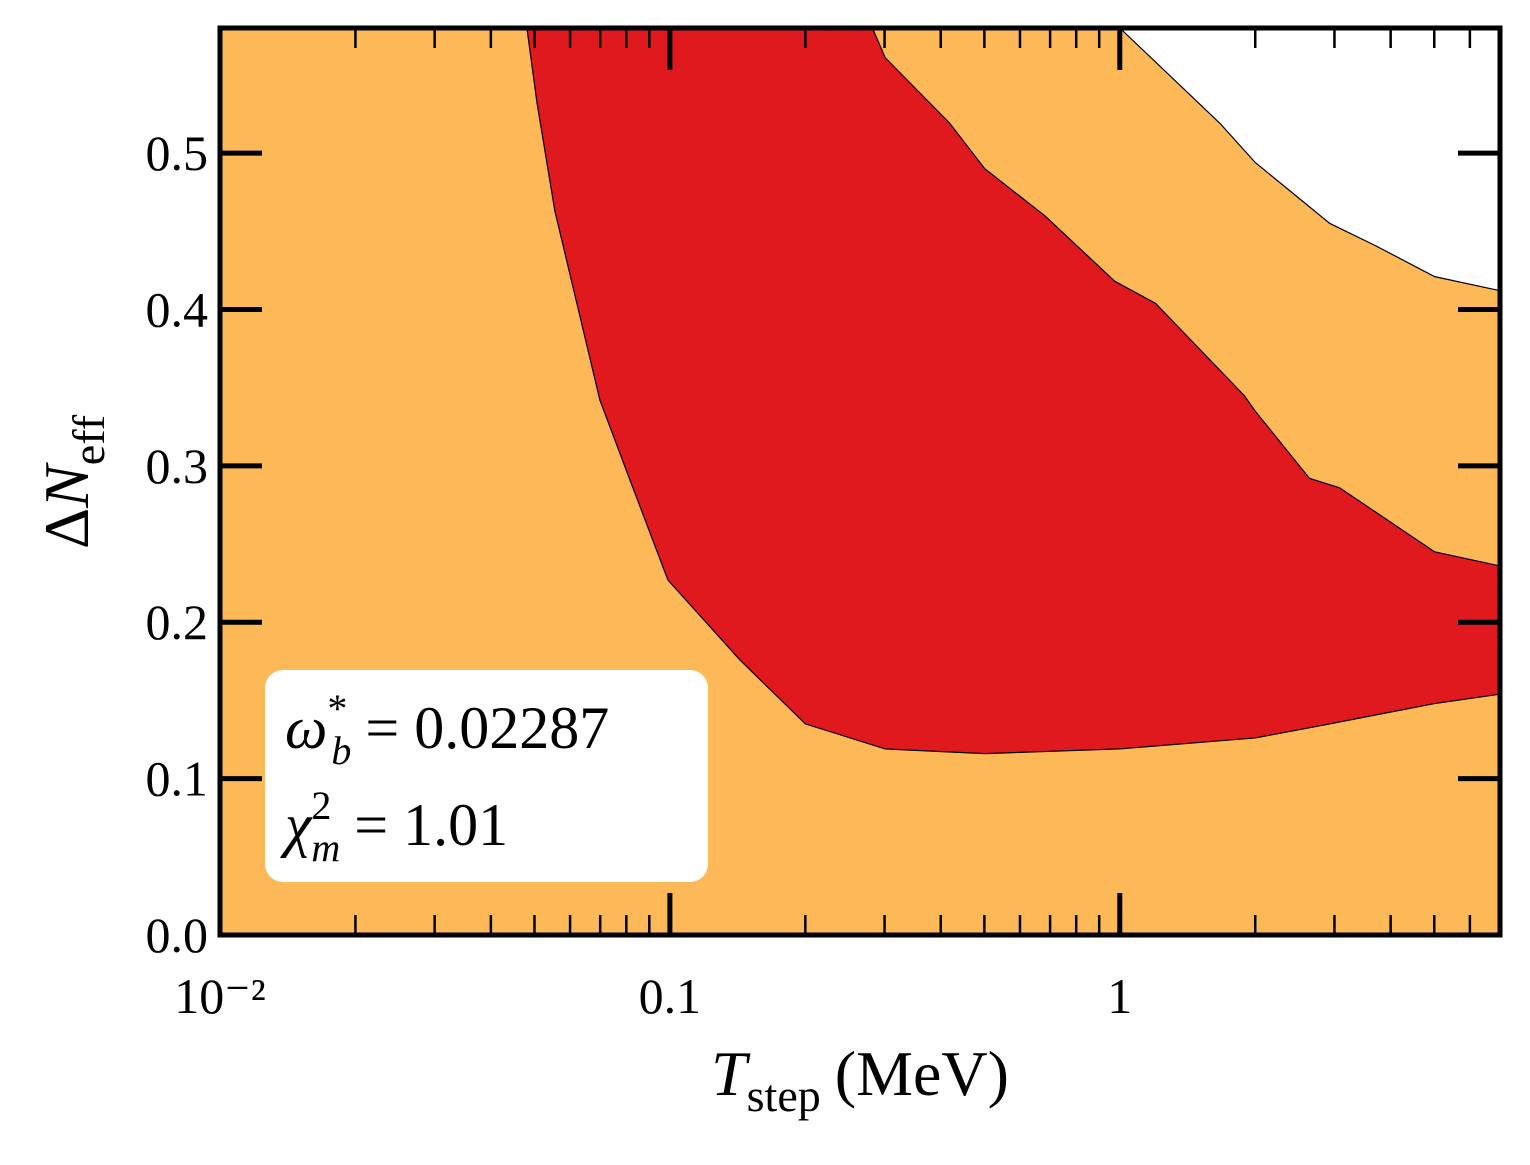 This screenshot has height=1165, width=1530. What do you see at coordinates (177, 466) in the screenshot?
I see `y-tick-label: 0.3` at bounding box center [177, 466].